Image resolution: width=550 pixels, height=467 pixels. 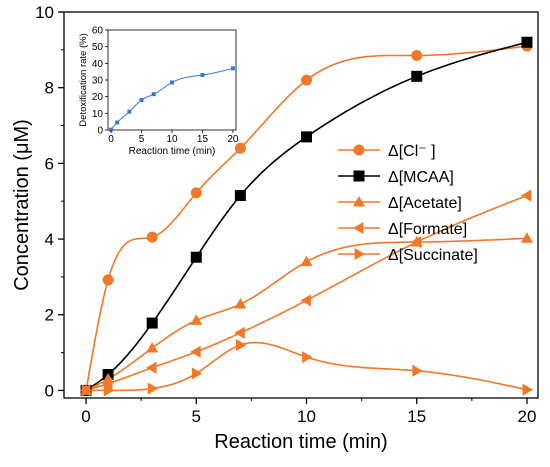 What do you see at coordinates (98, 81) in the screenshot?
I see `inset-y-tick-label: 30` at bounding box center [98, 81].